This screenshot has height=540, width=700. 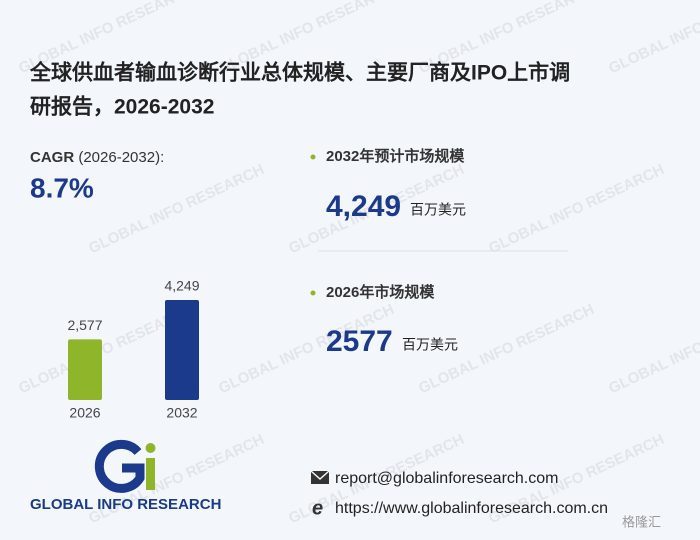 I want to click on website: https://www.globalinforesearch.com.cn, so click(x=471, y=508).